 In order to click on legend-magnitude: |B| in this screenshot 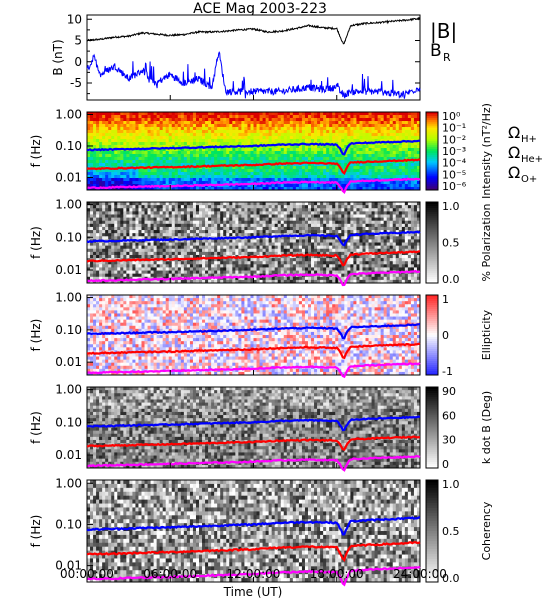, I will do `click(443, 31)`.